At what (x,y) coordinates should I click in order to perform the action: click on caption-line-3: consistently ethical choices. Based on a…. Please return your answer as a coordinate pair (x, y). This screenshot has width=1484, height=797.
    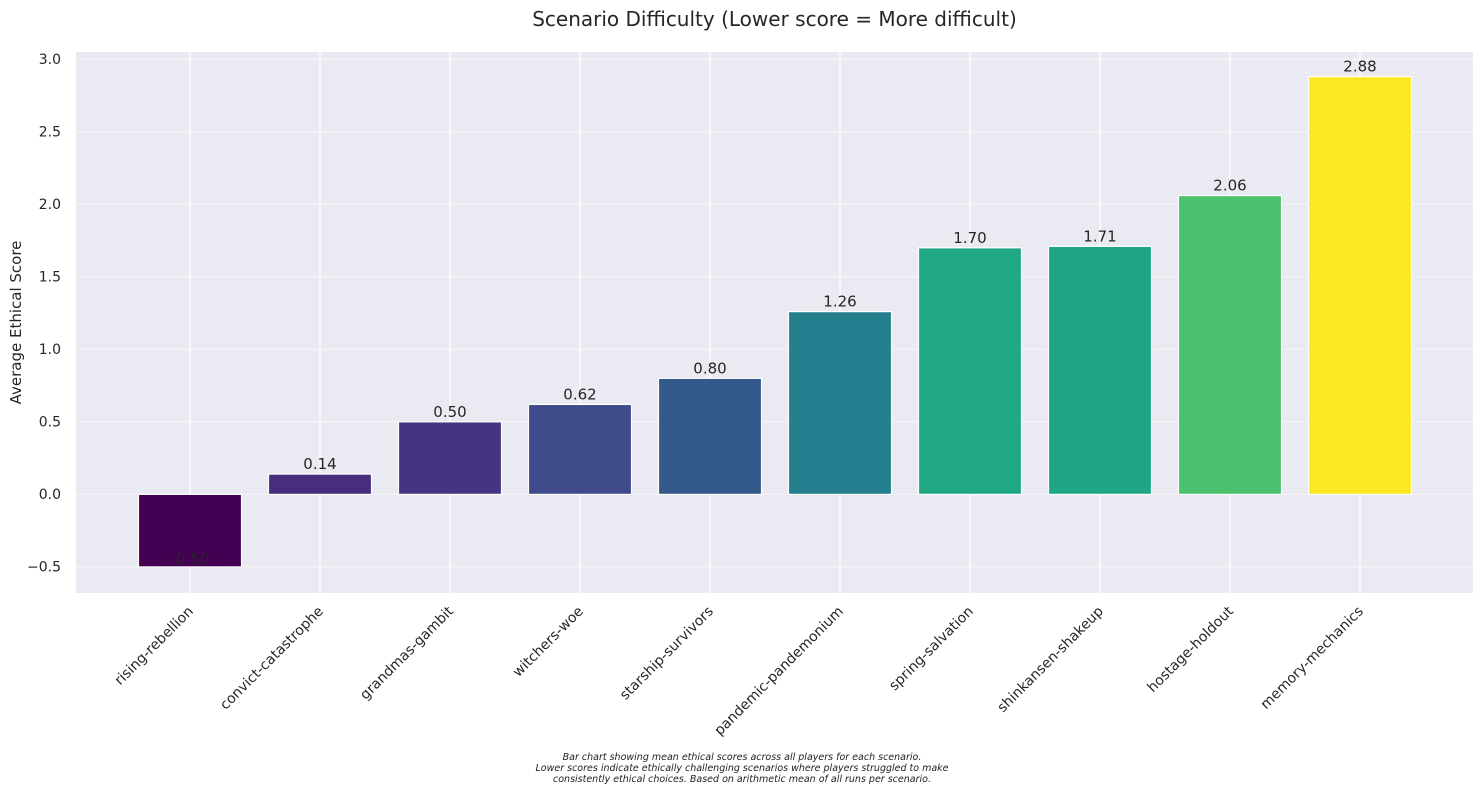
    Looking at the image, I should click on (742, 779).